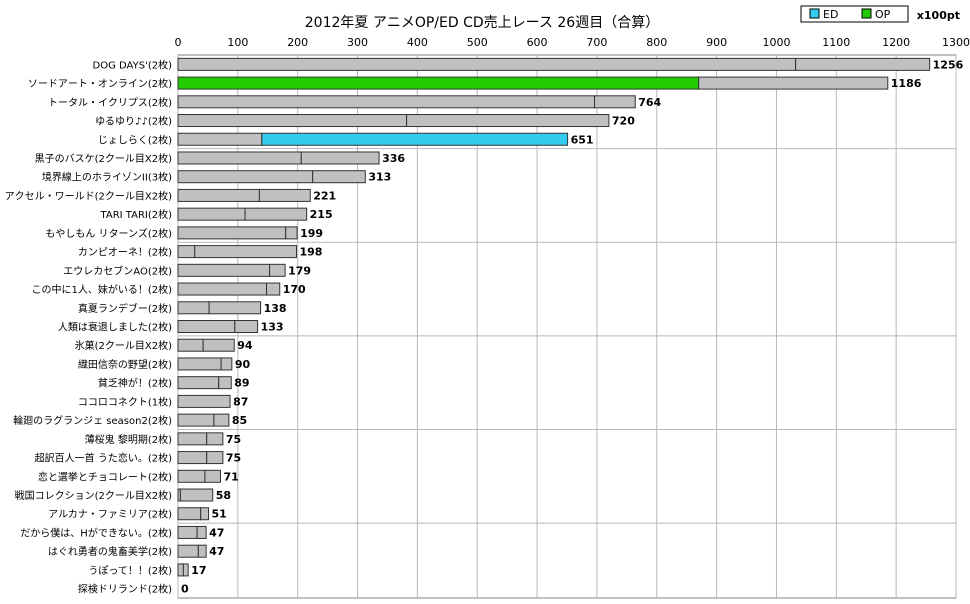 The width and height of the screenshot is (970, 604). Describe the element at coordinates (135, 139) in the screenshot. I see `category-label: じょしらく(2枚)` at that location.